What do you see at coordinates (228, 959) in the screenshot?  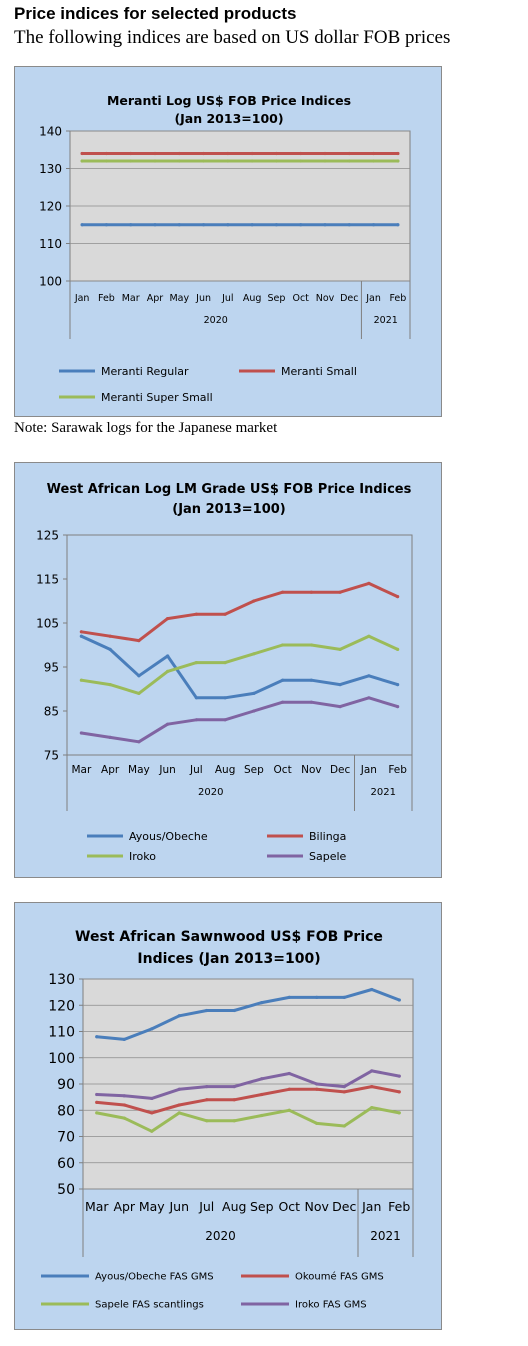 I see `chart-title-line: Indices (Jan 2013=100)` at bounding box center [228, 959].